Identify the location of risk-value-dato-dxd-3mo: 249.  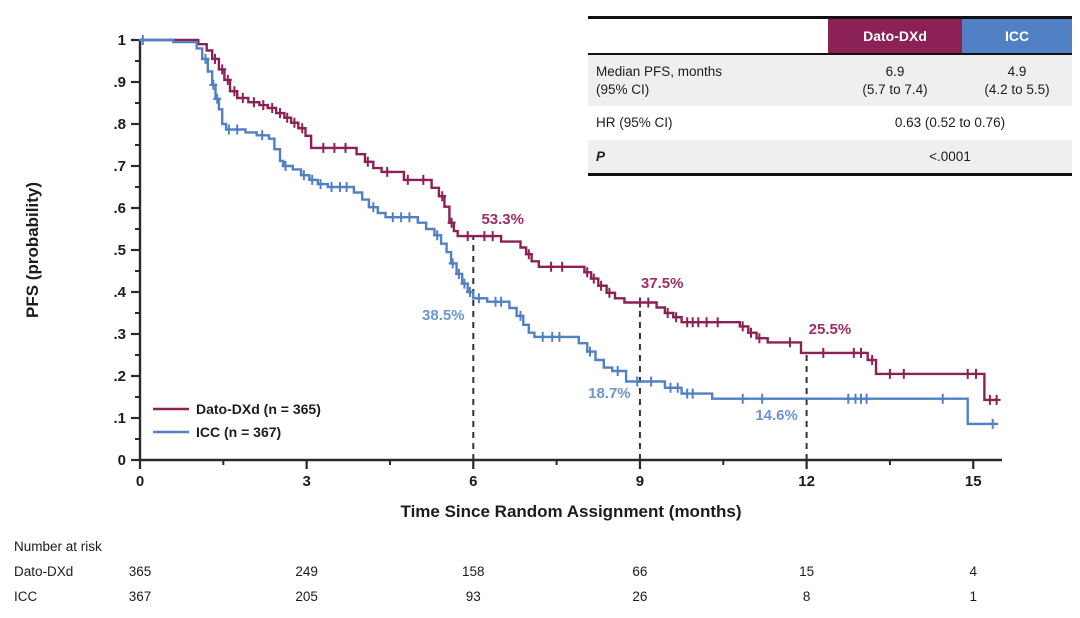
(306, 571).